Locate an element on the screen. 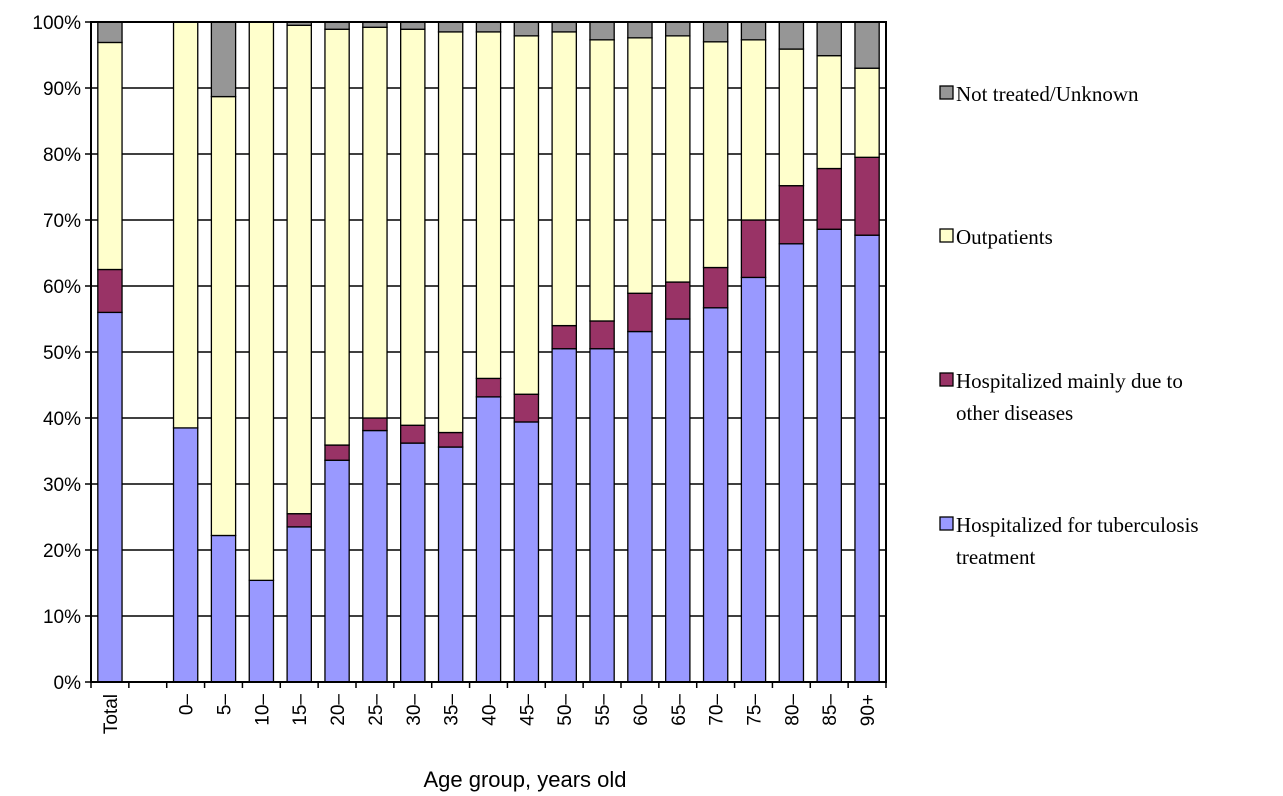  y-tick-label: 80% is located at coordinates (62, 155).